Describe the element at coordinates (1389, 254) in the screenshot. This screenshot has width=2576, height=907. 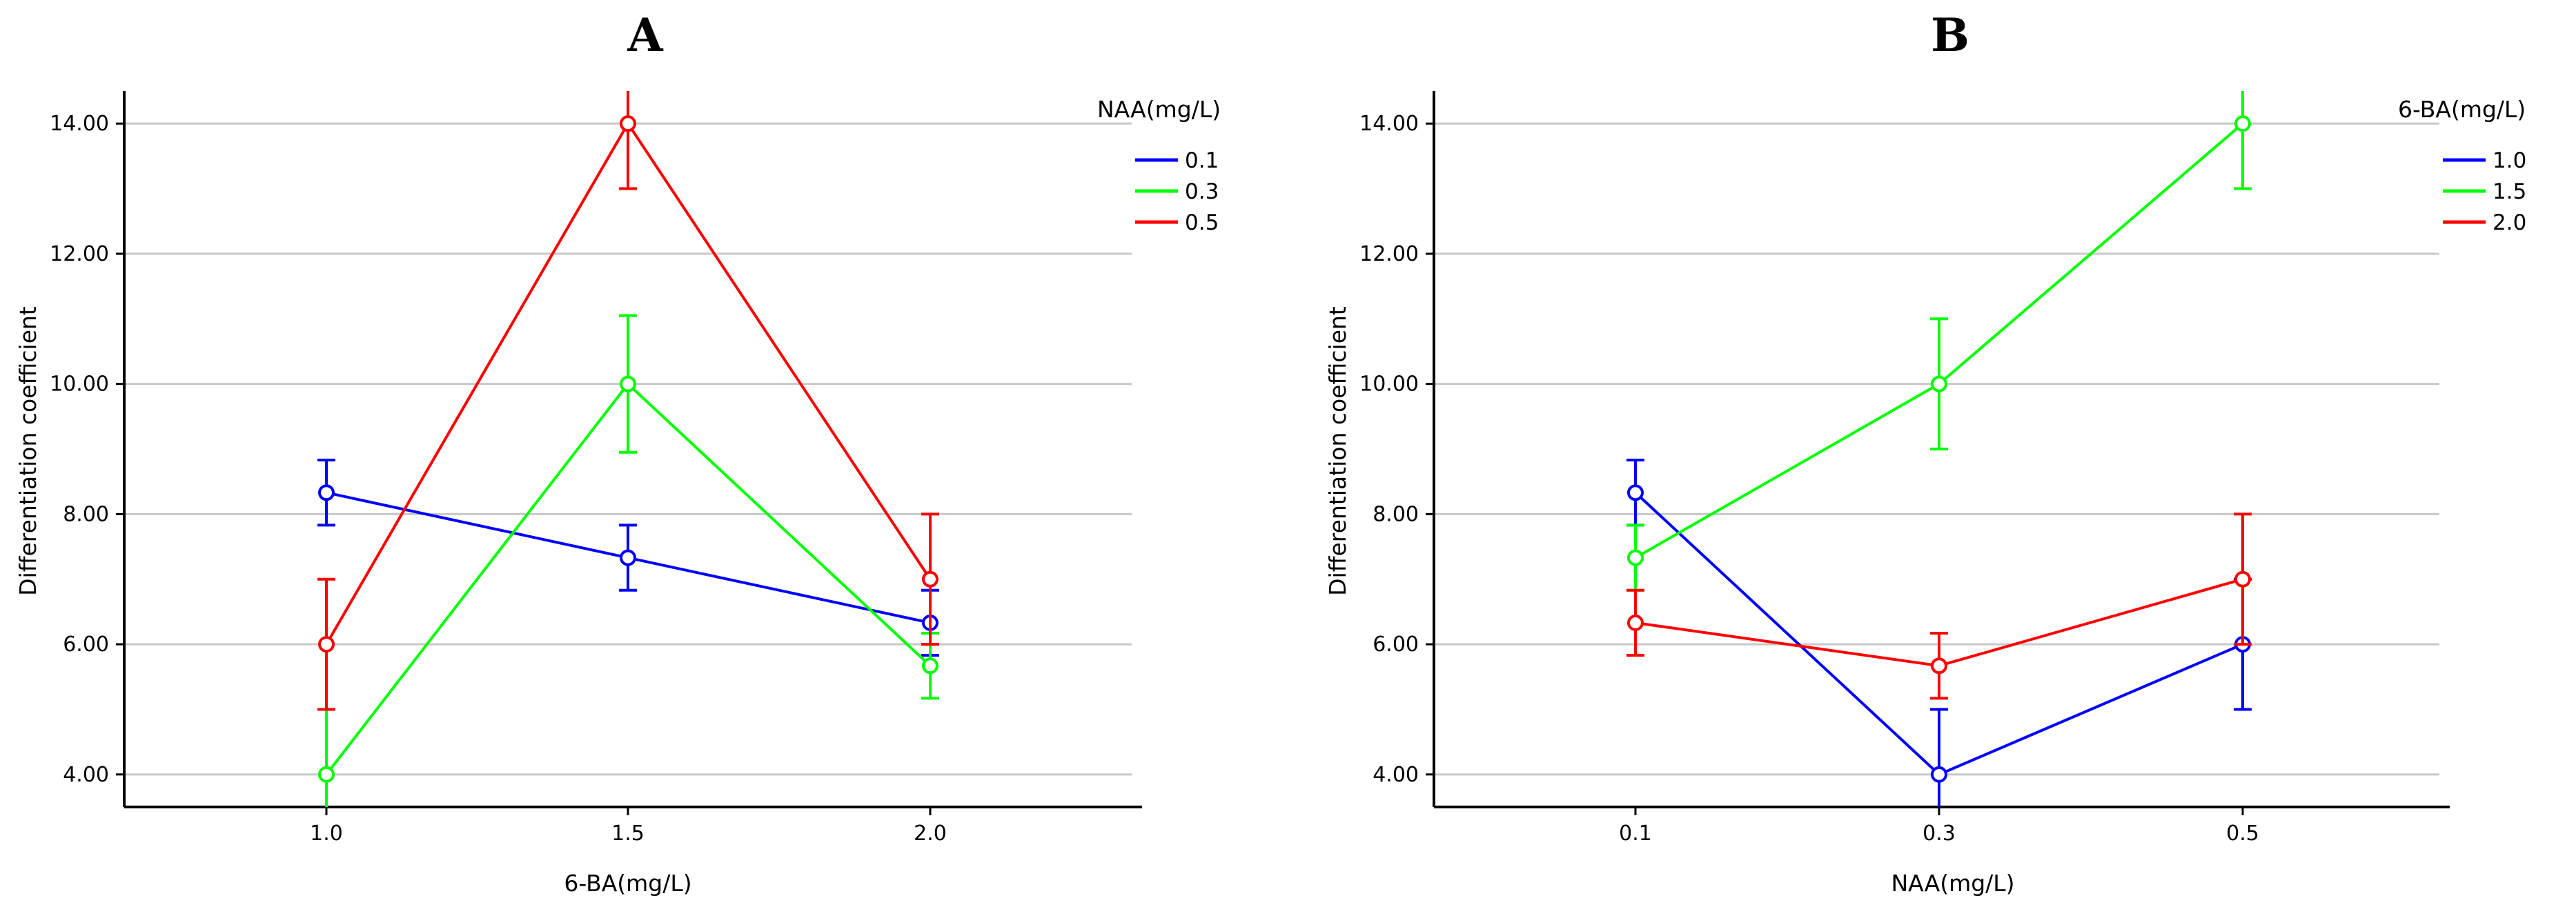
I see `panel-b-y-tick-label: 12.00` at that location.